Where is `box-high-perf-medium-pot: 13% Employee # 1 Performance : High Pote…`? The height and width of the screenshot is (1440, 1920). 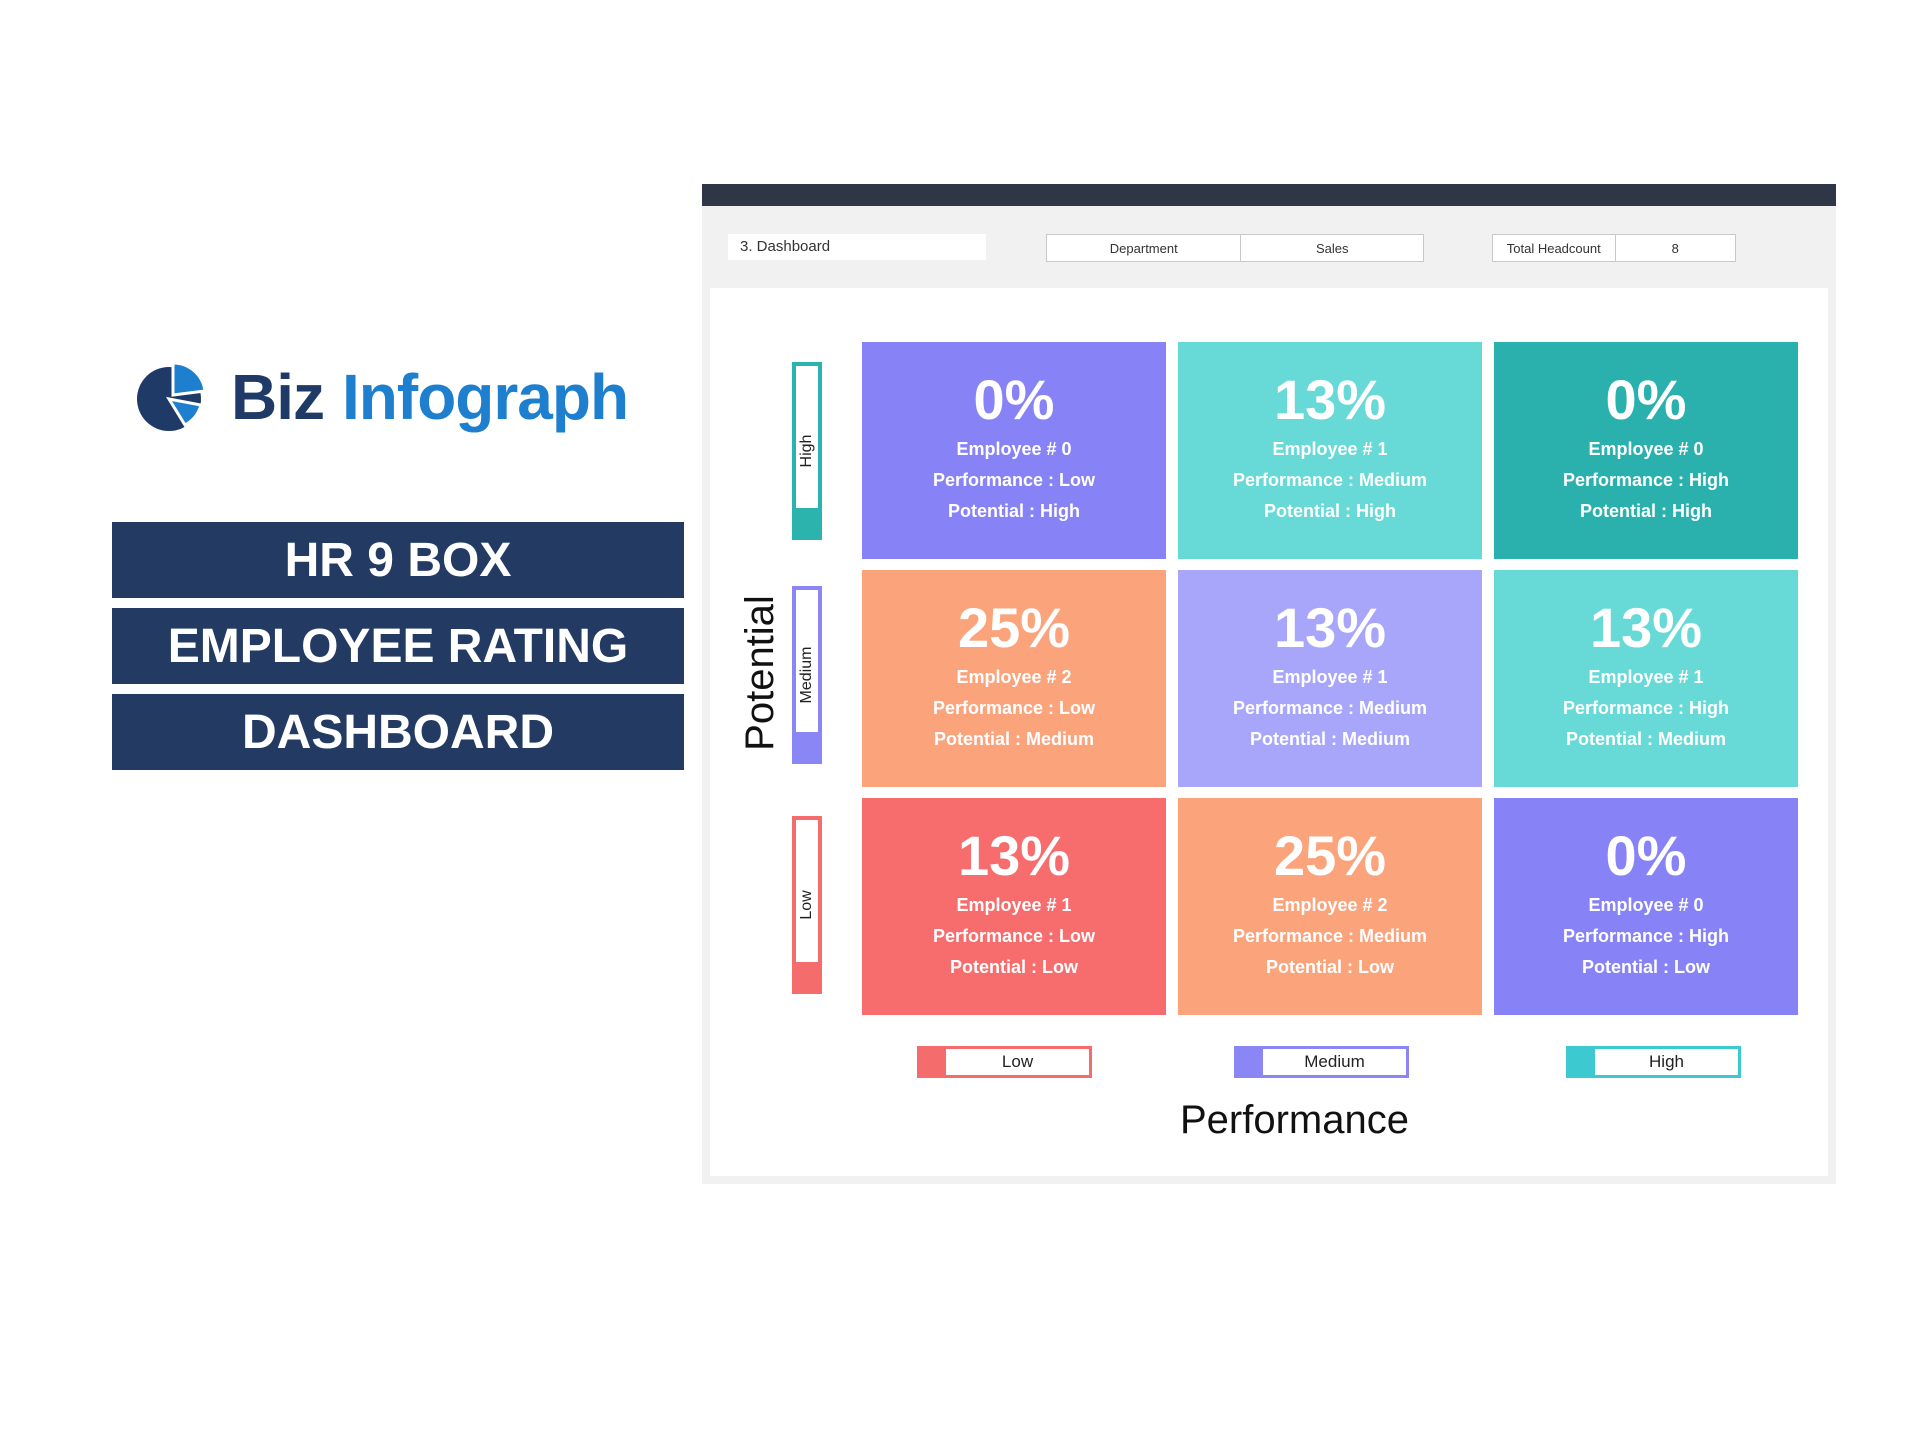
box-high-perf-medium-pot: 13% Employee # 1 Performance : High Pote… is located at coordinates (1646, 678).